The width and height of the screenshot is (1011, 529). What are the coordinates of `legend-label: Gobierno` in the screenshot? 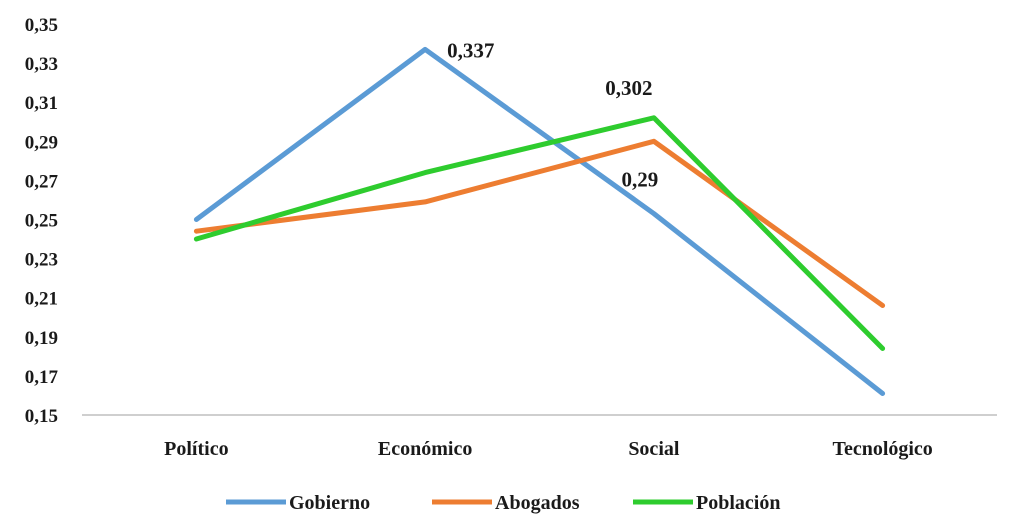 It's located at (329, 503).